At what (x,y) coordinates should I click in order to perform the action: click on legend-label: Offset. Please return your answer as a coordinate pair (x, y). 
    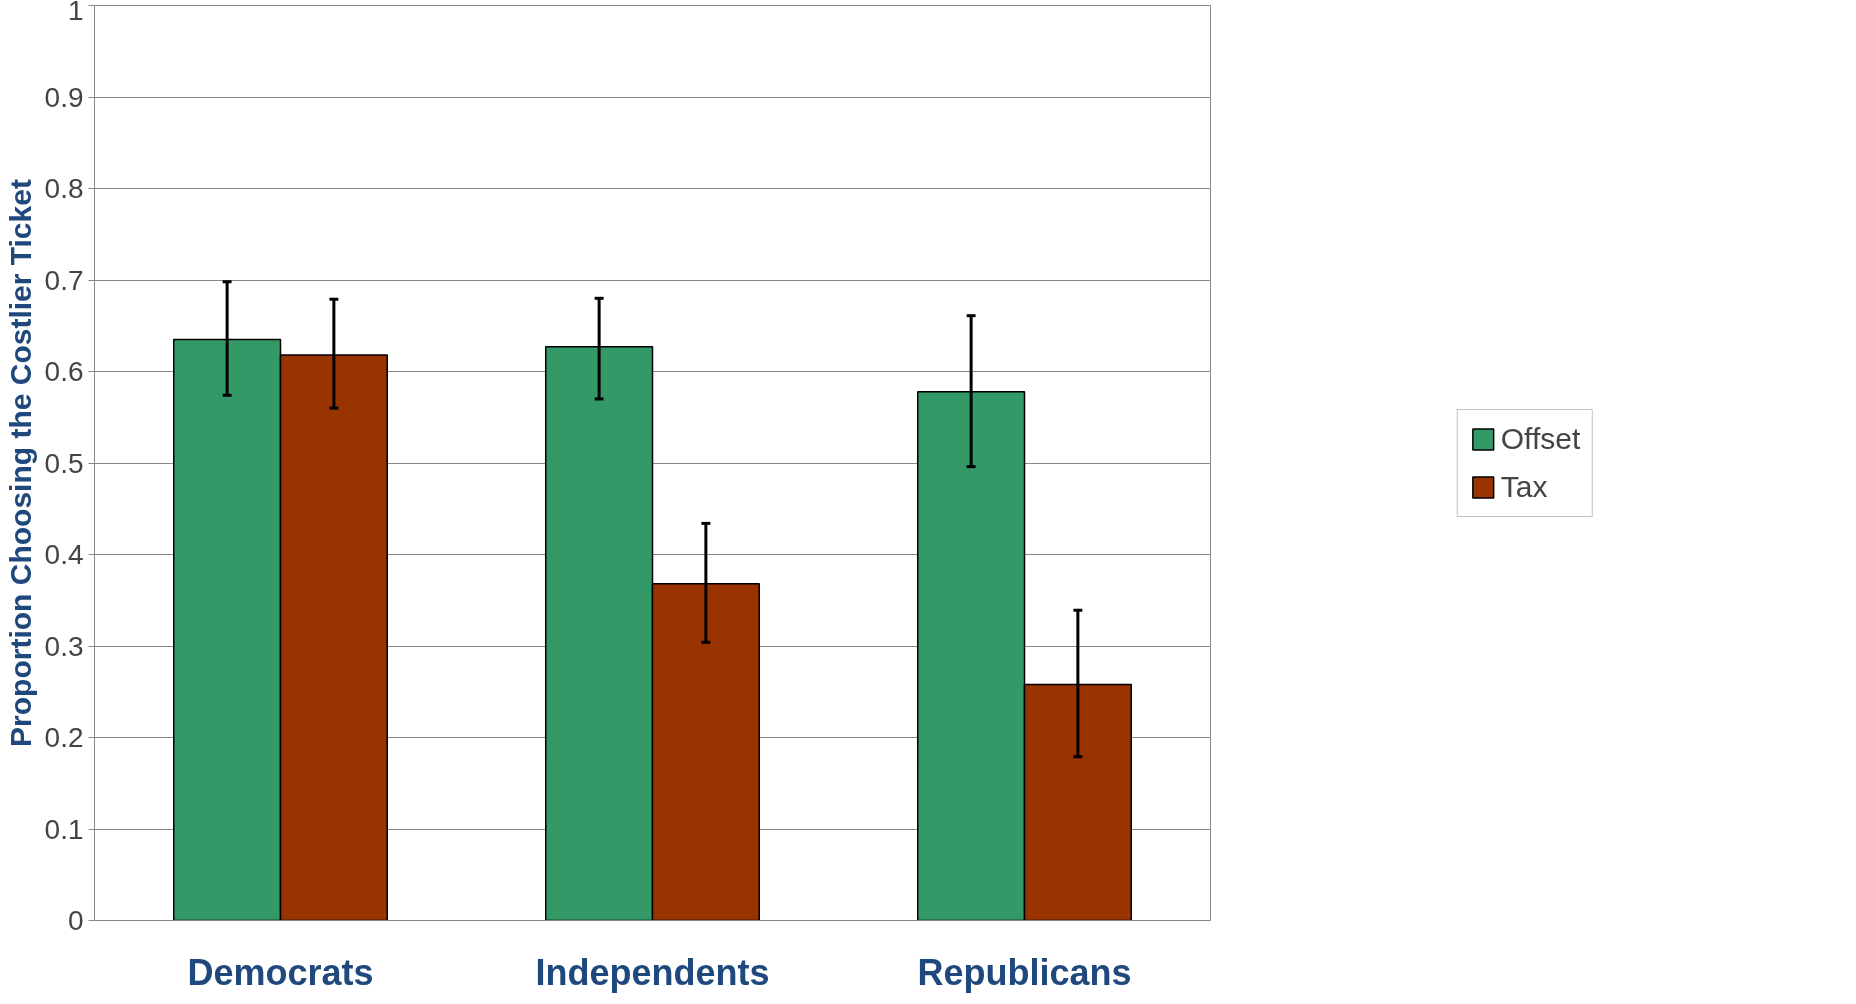
    Looking at the image, I should click on (1540, 438).